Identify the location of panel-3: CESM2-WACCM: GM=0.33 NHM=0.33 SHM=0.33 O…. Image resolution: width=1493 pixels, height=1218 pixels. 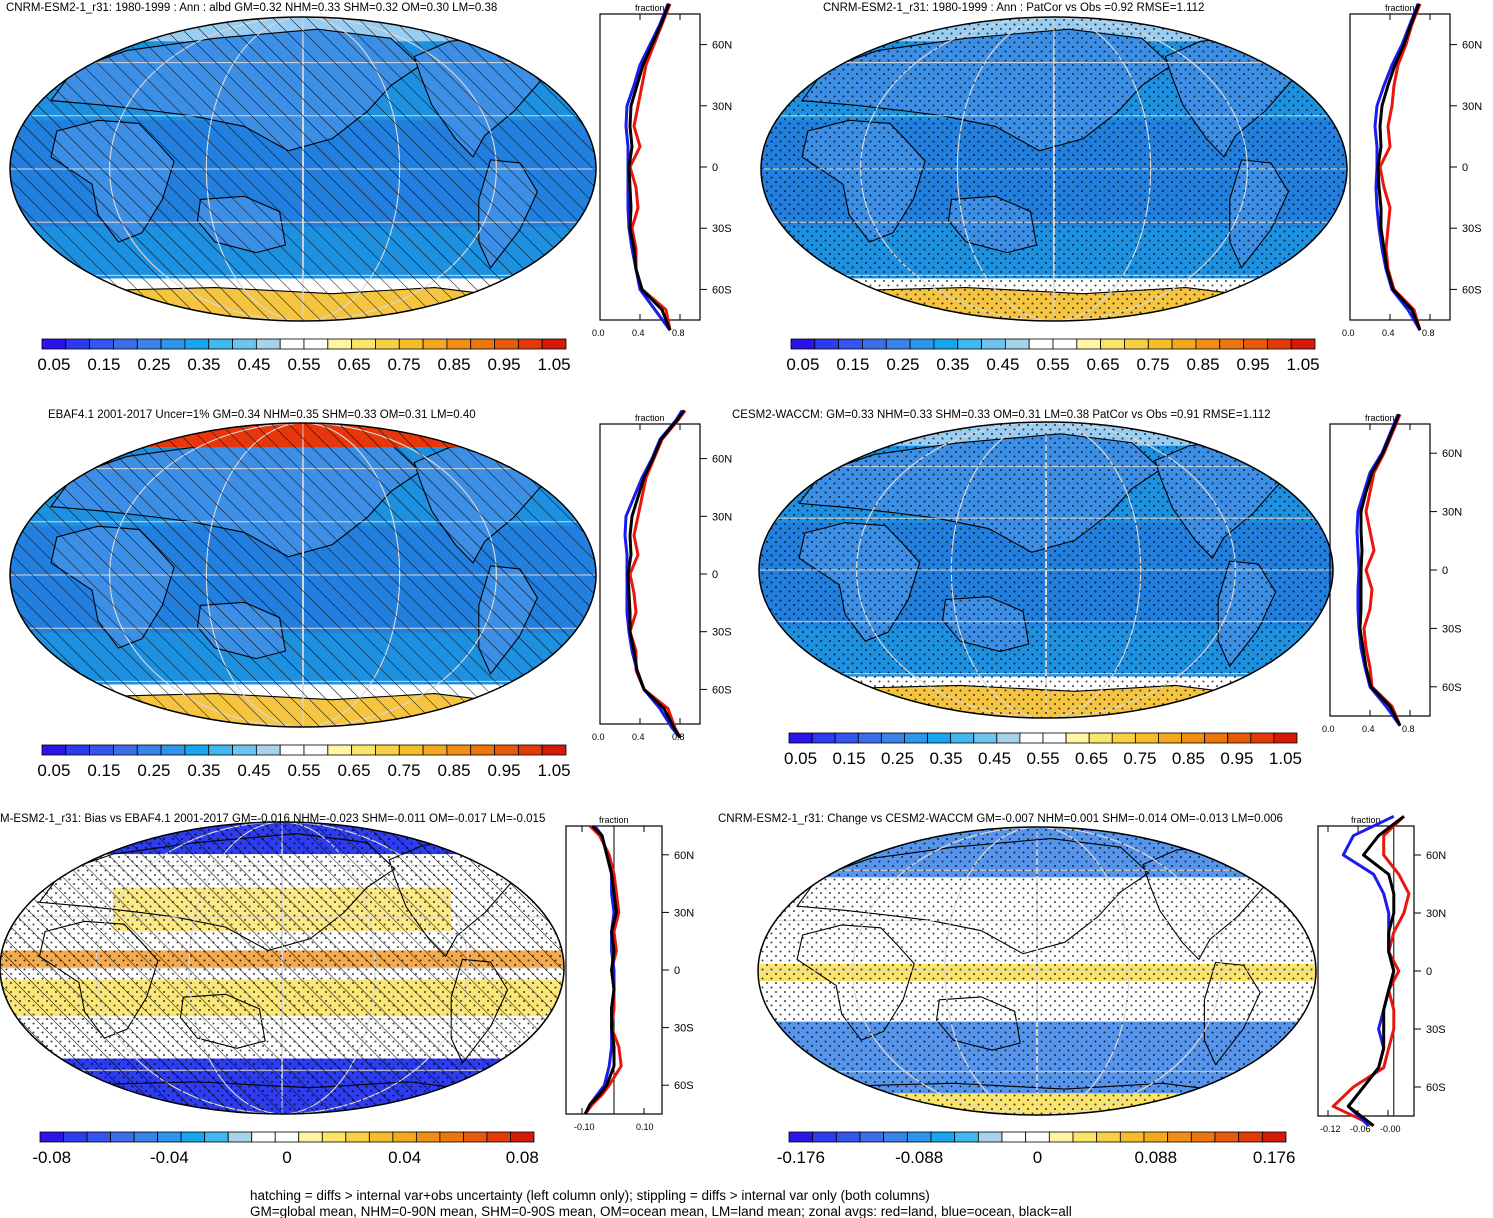
(1097, 588).